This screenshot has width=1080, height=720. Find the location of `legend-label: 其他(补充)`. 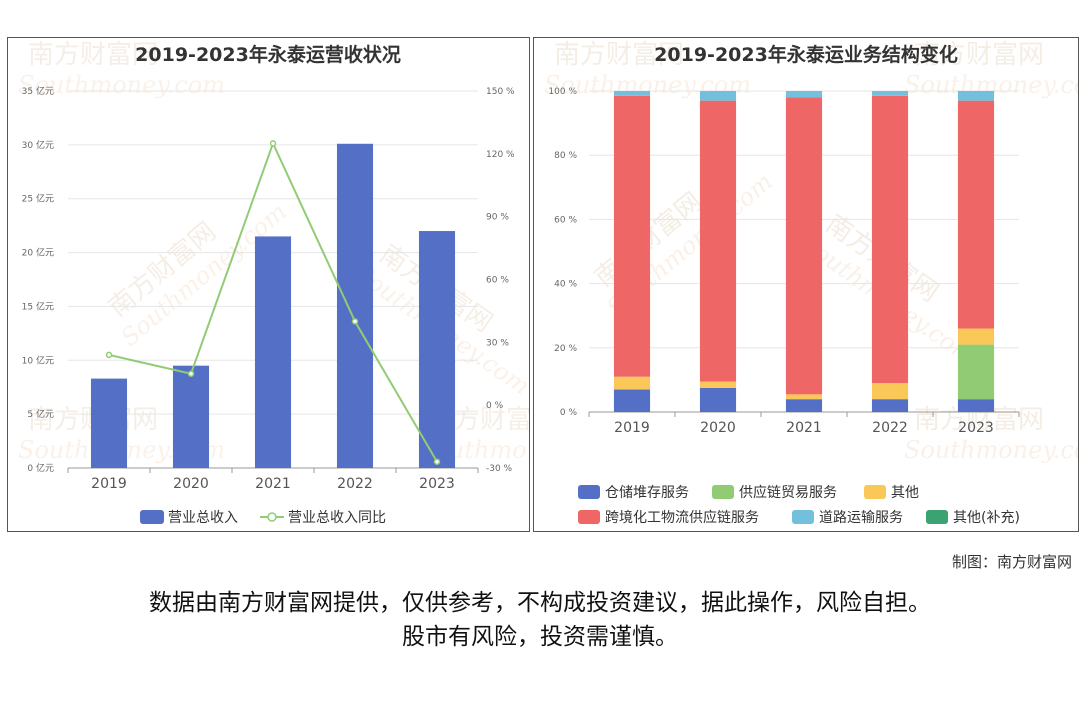

legend-label: 其他(补充) is located at coordinates (986, 518).